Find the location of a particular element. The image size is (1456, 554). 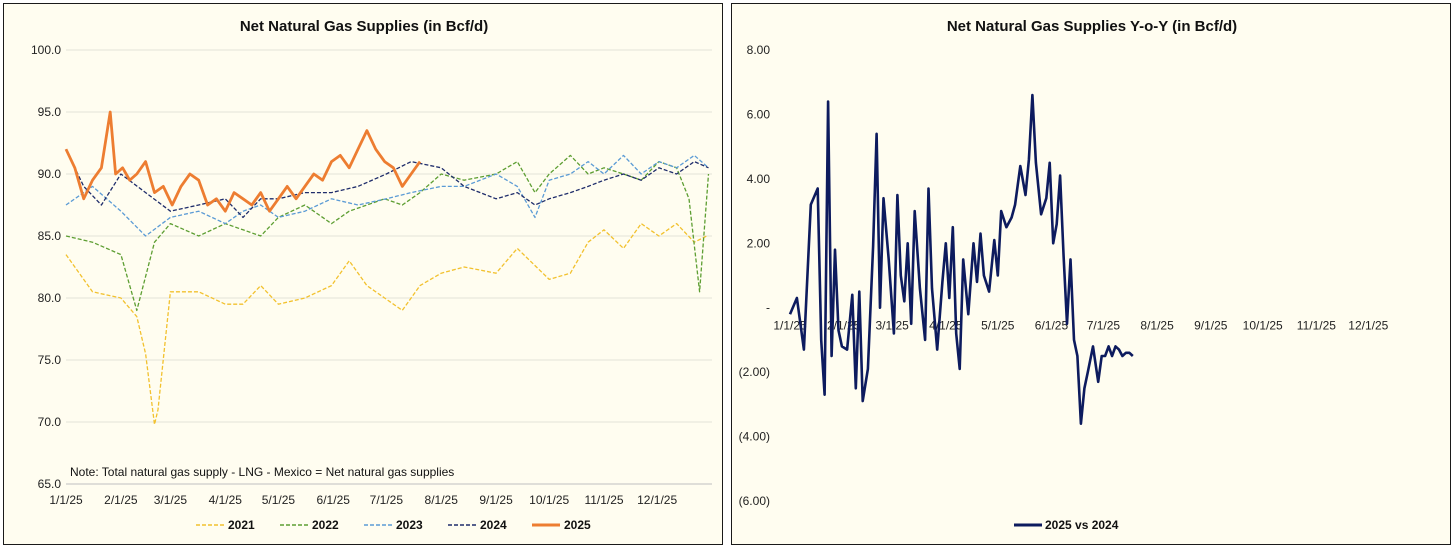

right-series-group is located at coordinates (961, 259).